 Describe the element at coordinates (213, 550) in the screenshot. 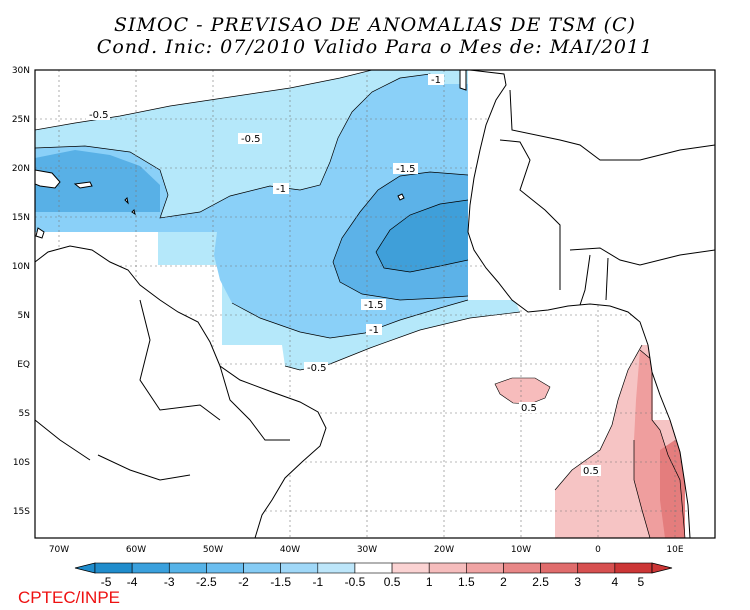

I see `lon-label: 50W` at that location.